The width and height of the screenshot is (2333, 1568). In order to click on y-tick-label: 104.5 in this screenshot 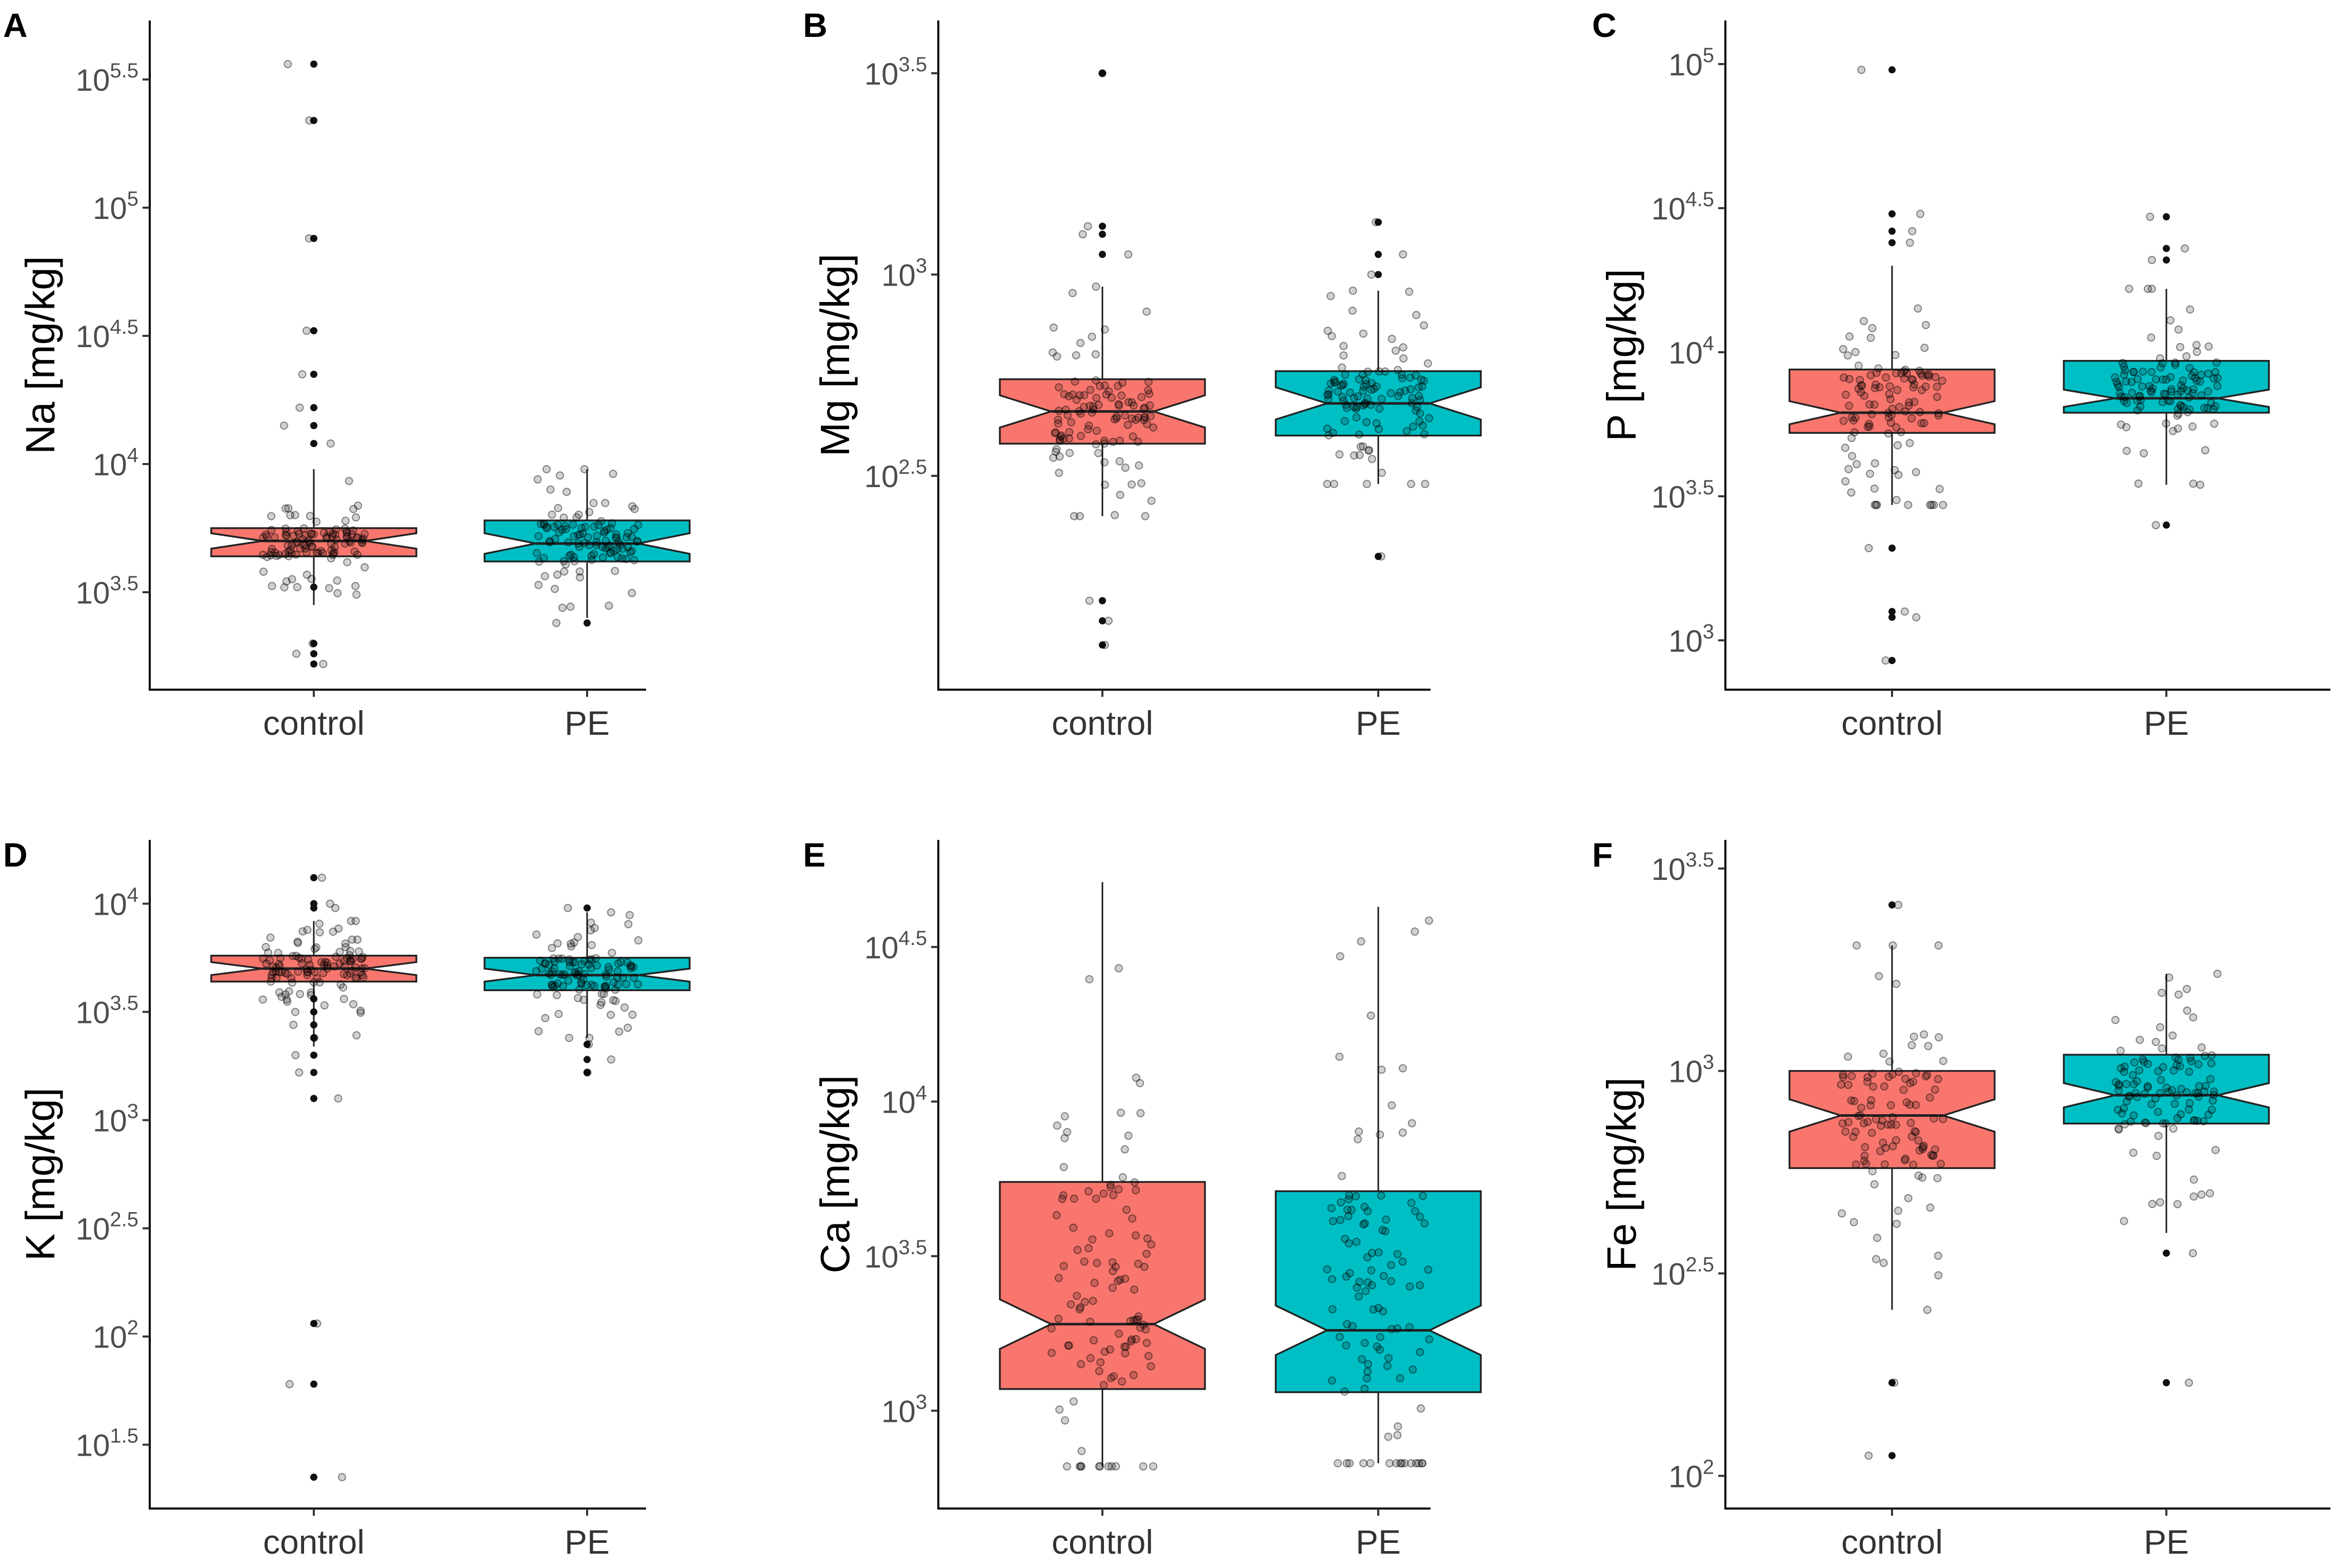, I will do `click(895, 946)`.